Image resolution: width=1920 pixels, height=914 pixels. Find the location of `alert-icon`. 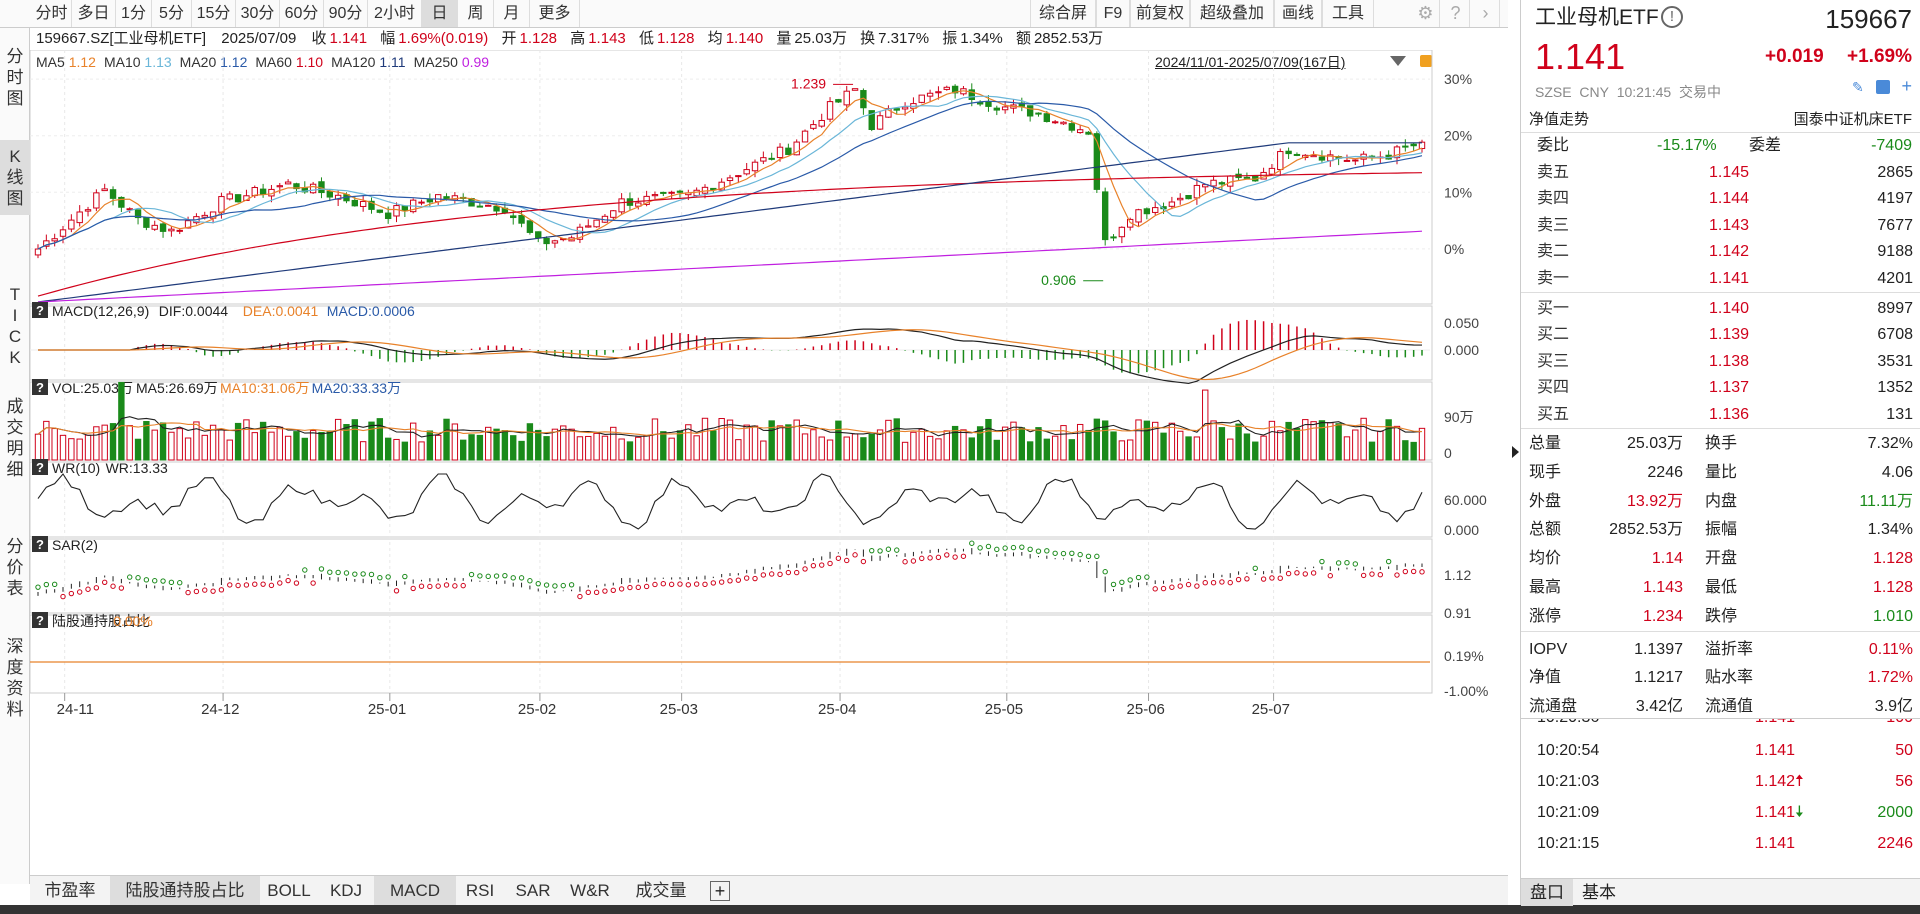

alert-icon is located at coordinates (1883, 87).